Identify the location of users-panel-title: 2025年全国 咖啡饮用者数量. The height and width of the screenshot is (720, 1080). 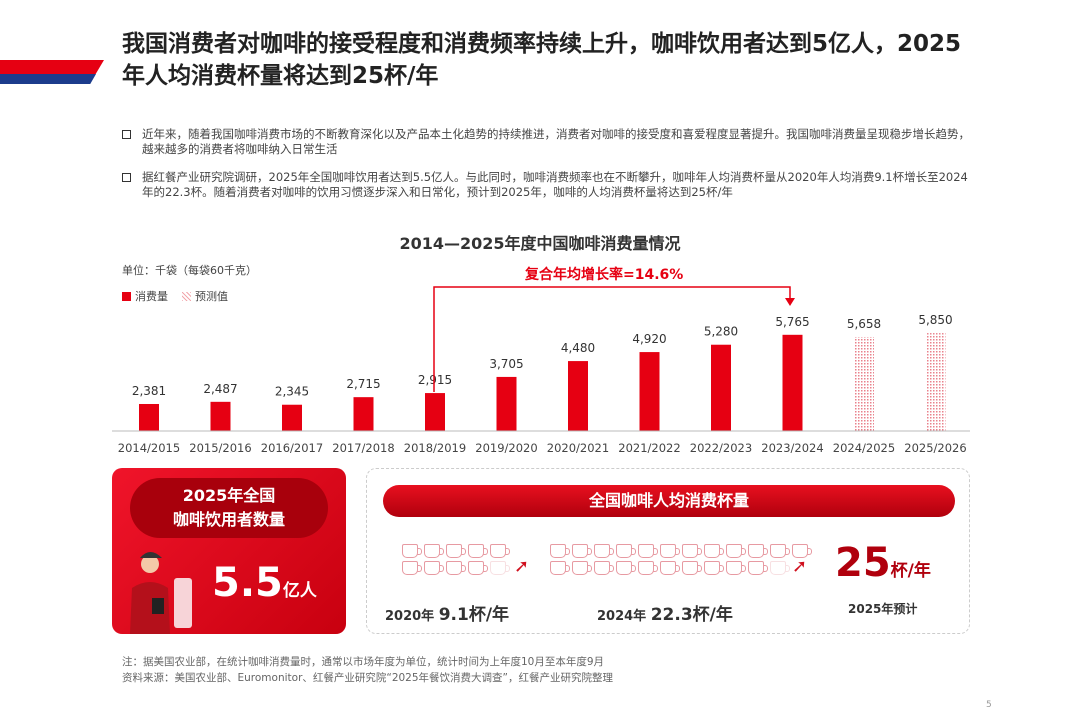
(229, 508).